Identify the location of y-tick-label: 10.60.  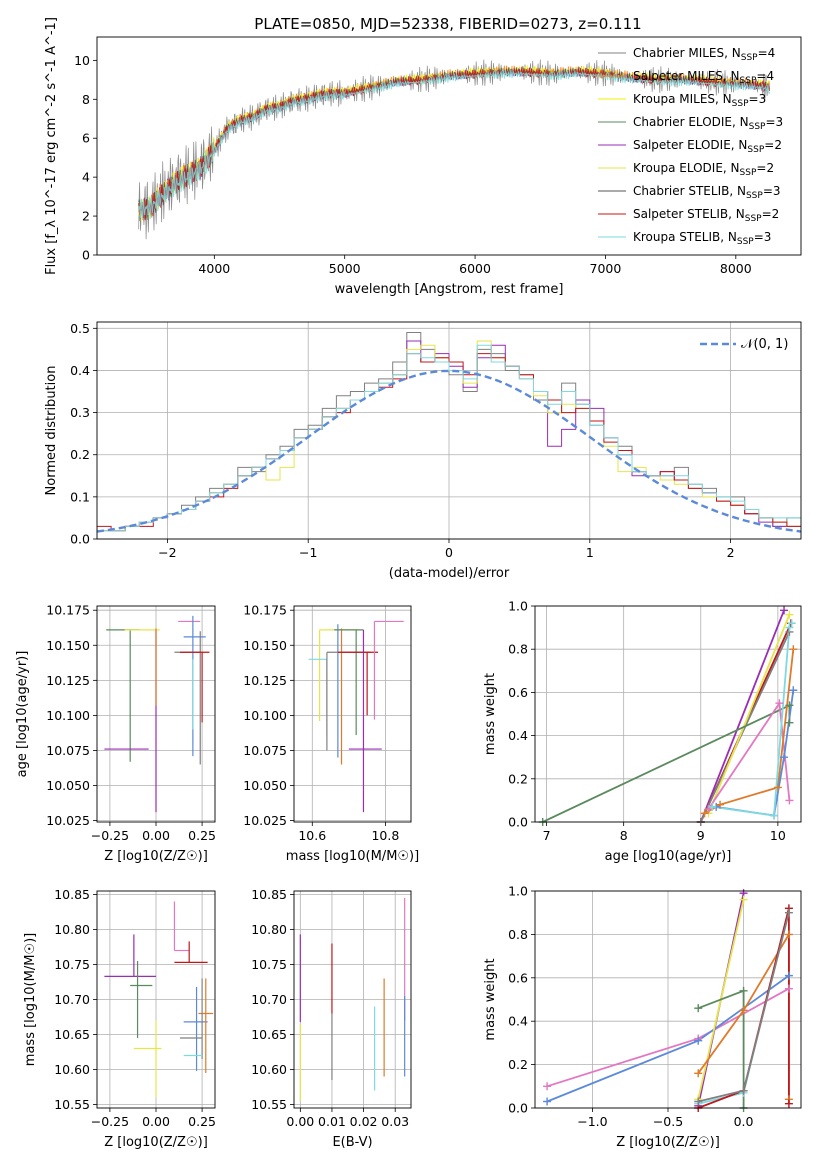
(72, 1069).